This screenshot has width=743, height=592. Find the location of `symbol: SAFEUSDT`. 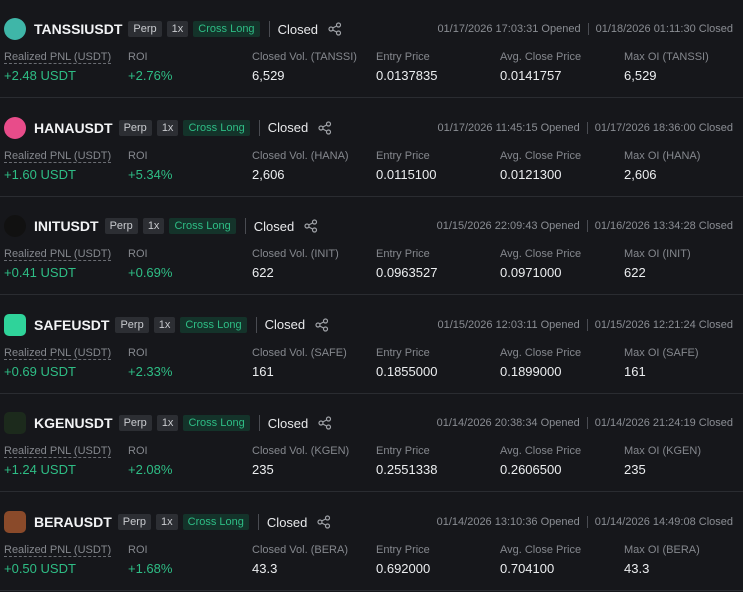

symbol: SAFEUSDT is located at coordinates (72, 324).